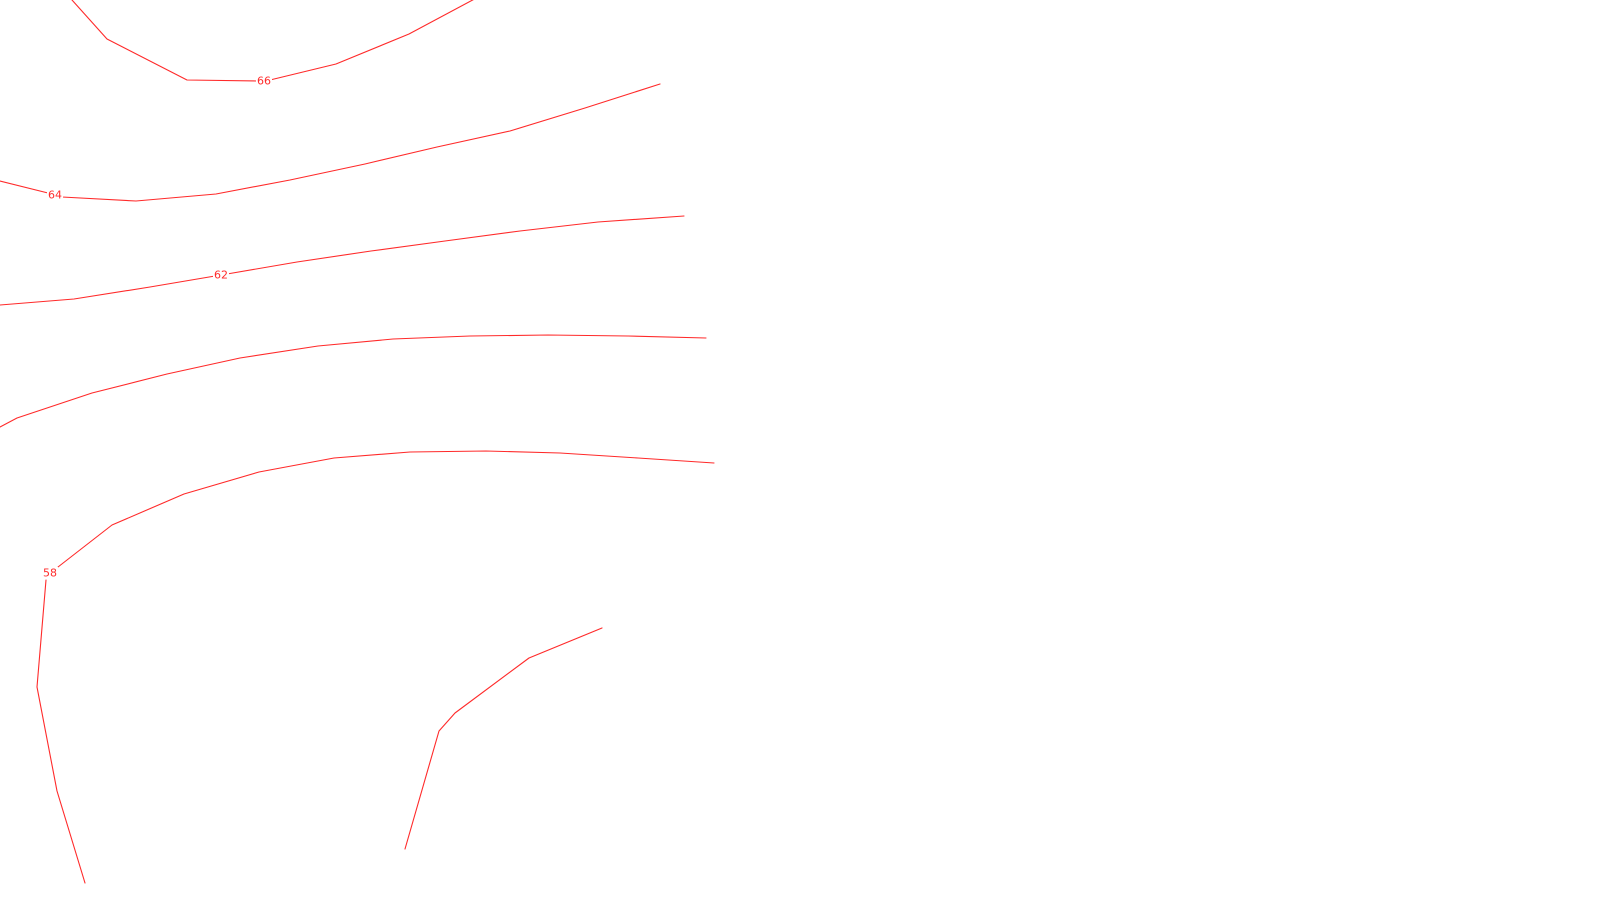 This screenshot has width=1600, height=900. I want to click on contour-64-label-background, so click(55, 195).